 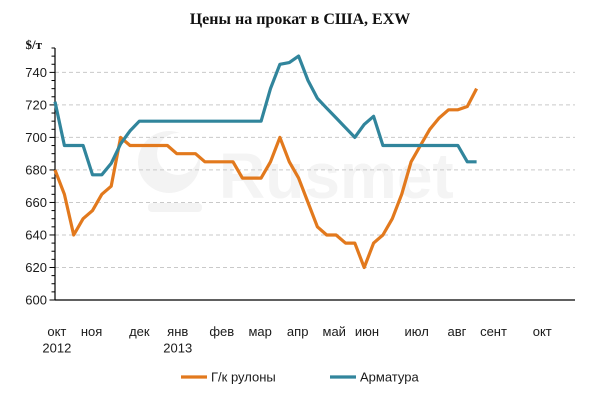 I want to click on watermark-bar, so click(x=175, y=207).